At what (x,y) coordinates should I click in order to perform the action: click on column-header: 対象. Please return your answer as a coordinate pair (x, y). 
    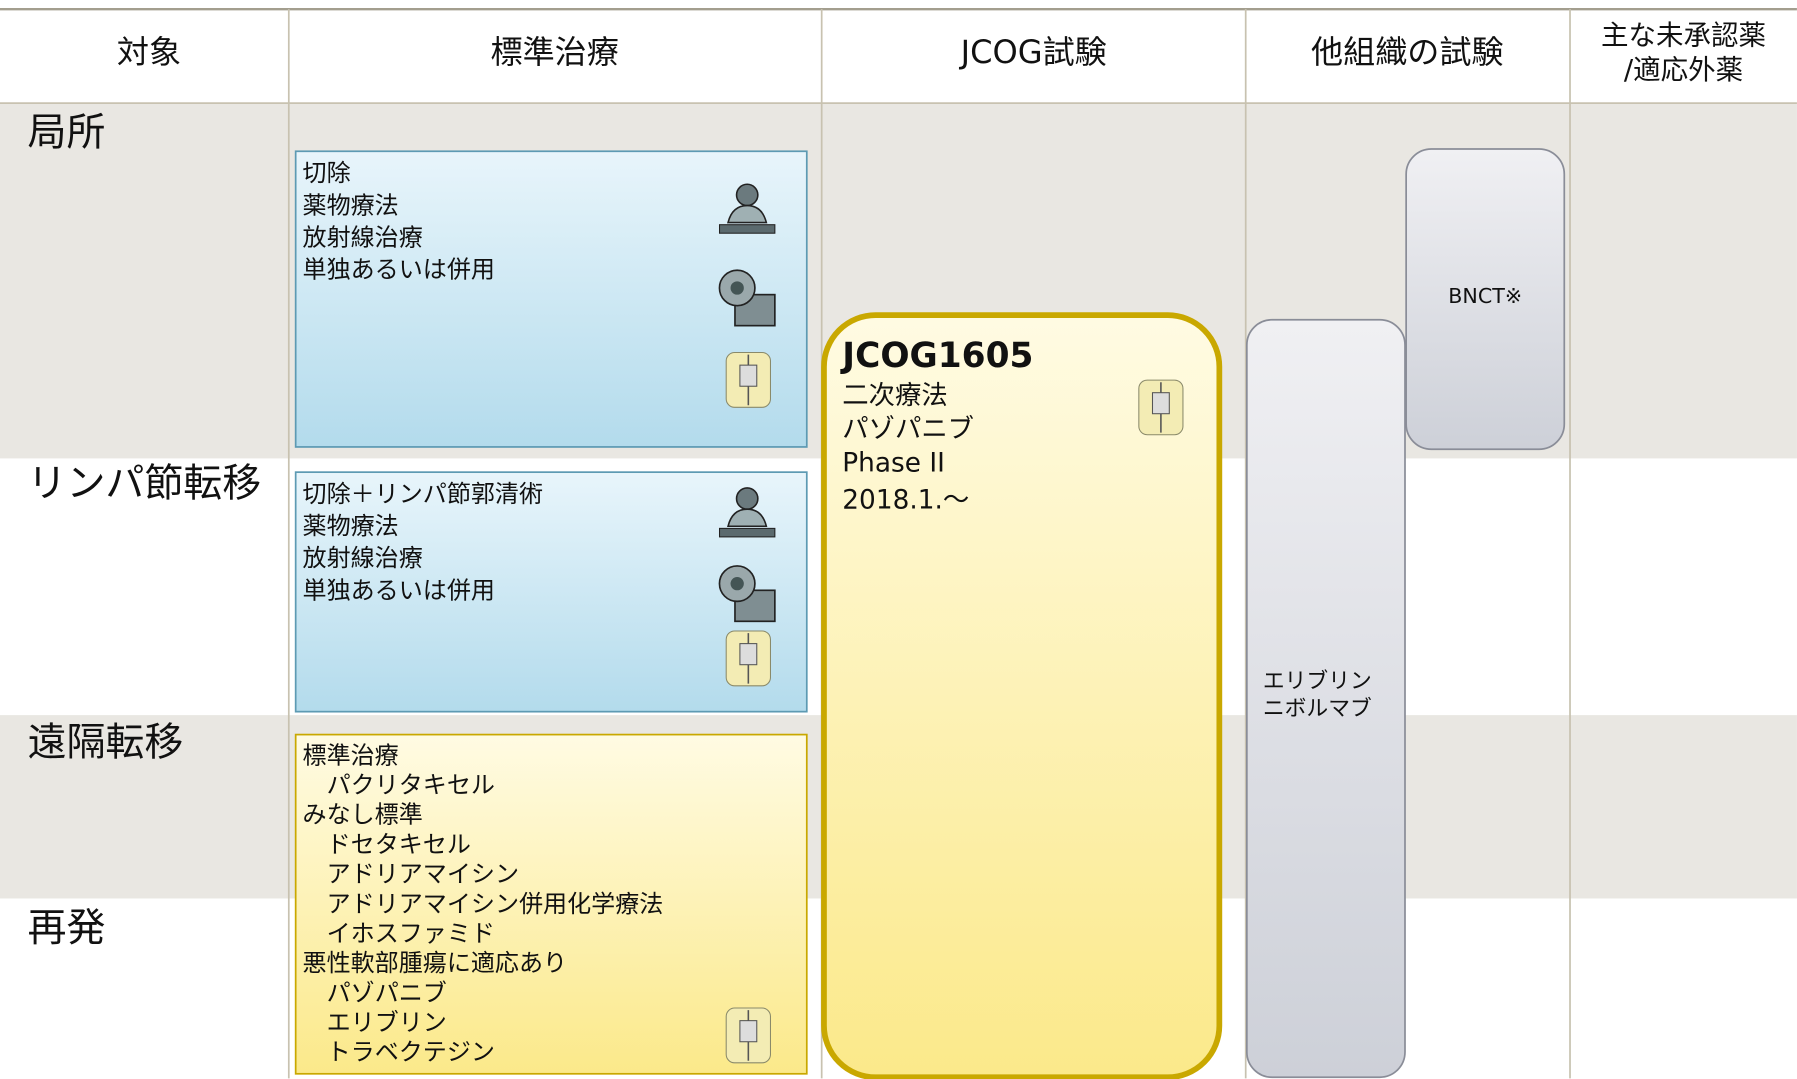
    Looking at the image, I should click on (149, 52).